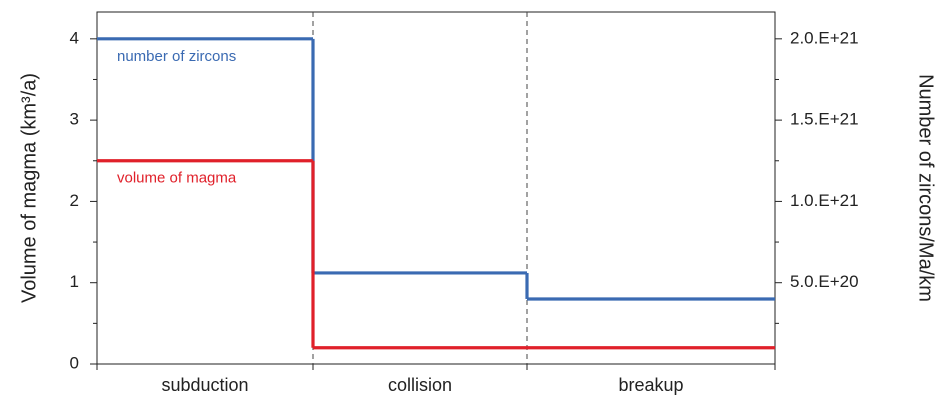  What do you see at coordinates (74, 37) in the screenshot?
I see `y-tick-label: 4` at bounding box center [74, 37].